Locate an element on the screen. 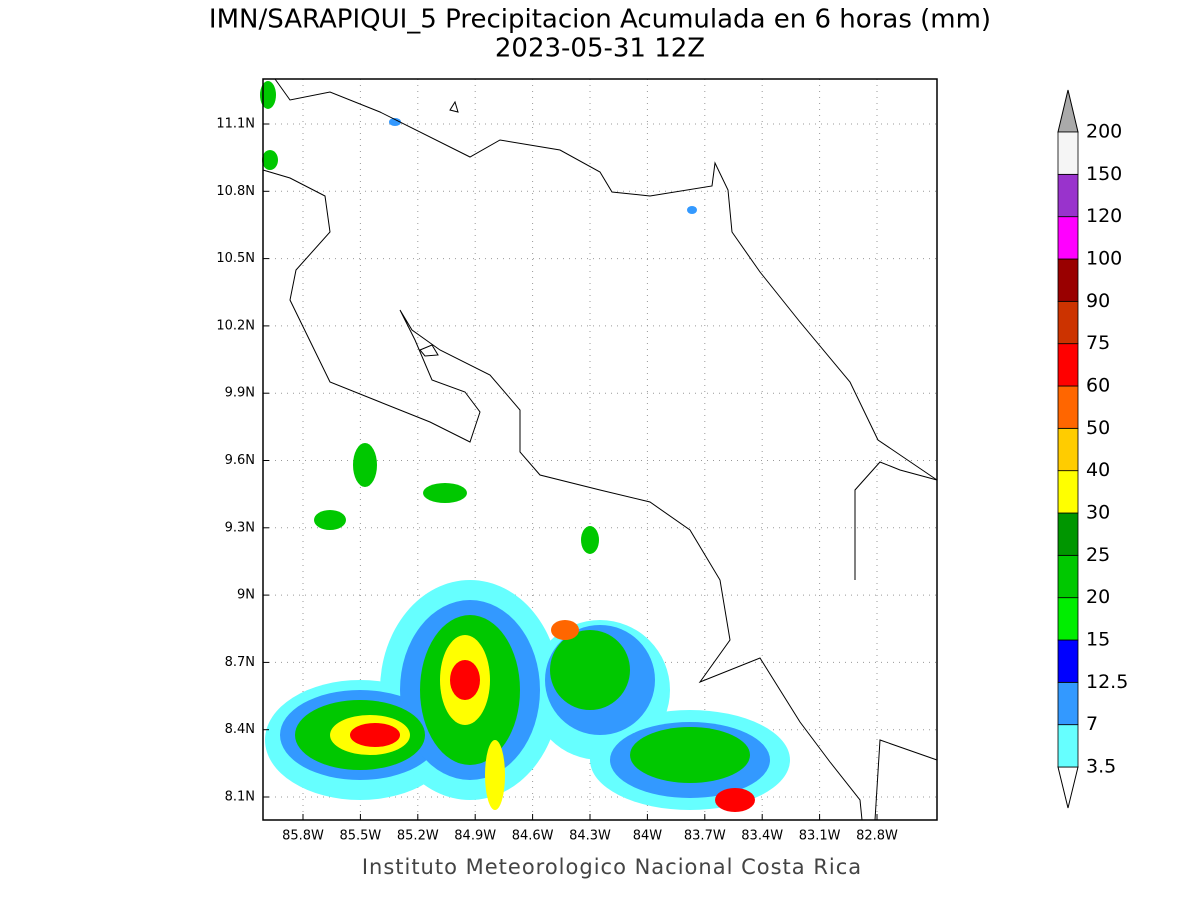 The height and width of the screenshot is (900, 1200). lat-label: 9.9N is located at coordinates (240, 393).